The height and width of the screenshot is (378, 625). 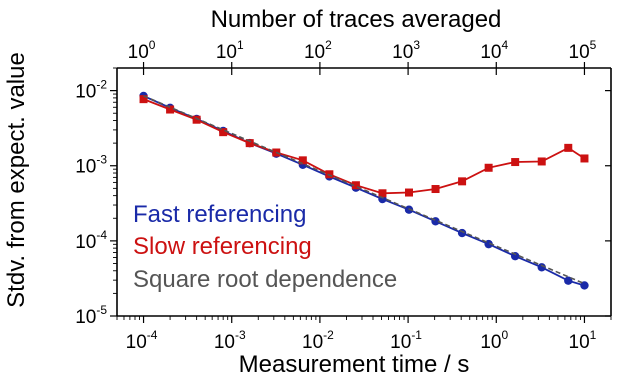 I want to click on x2-tick-label: 10¹, so click(x=230, y=50).